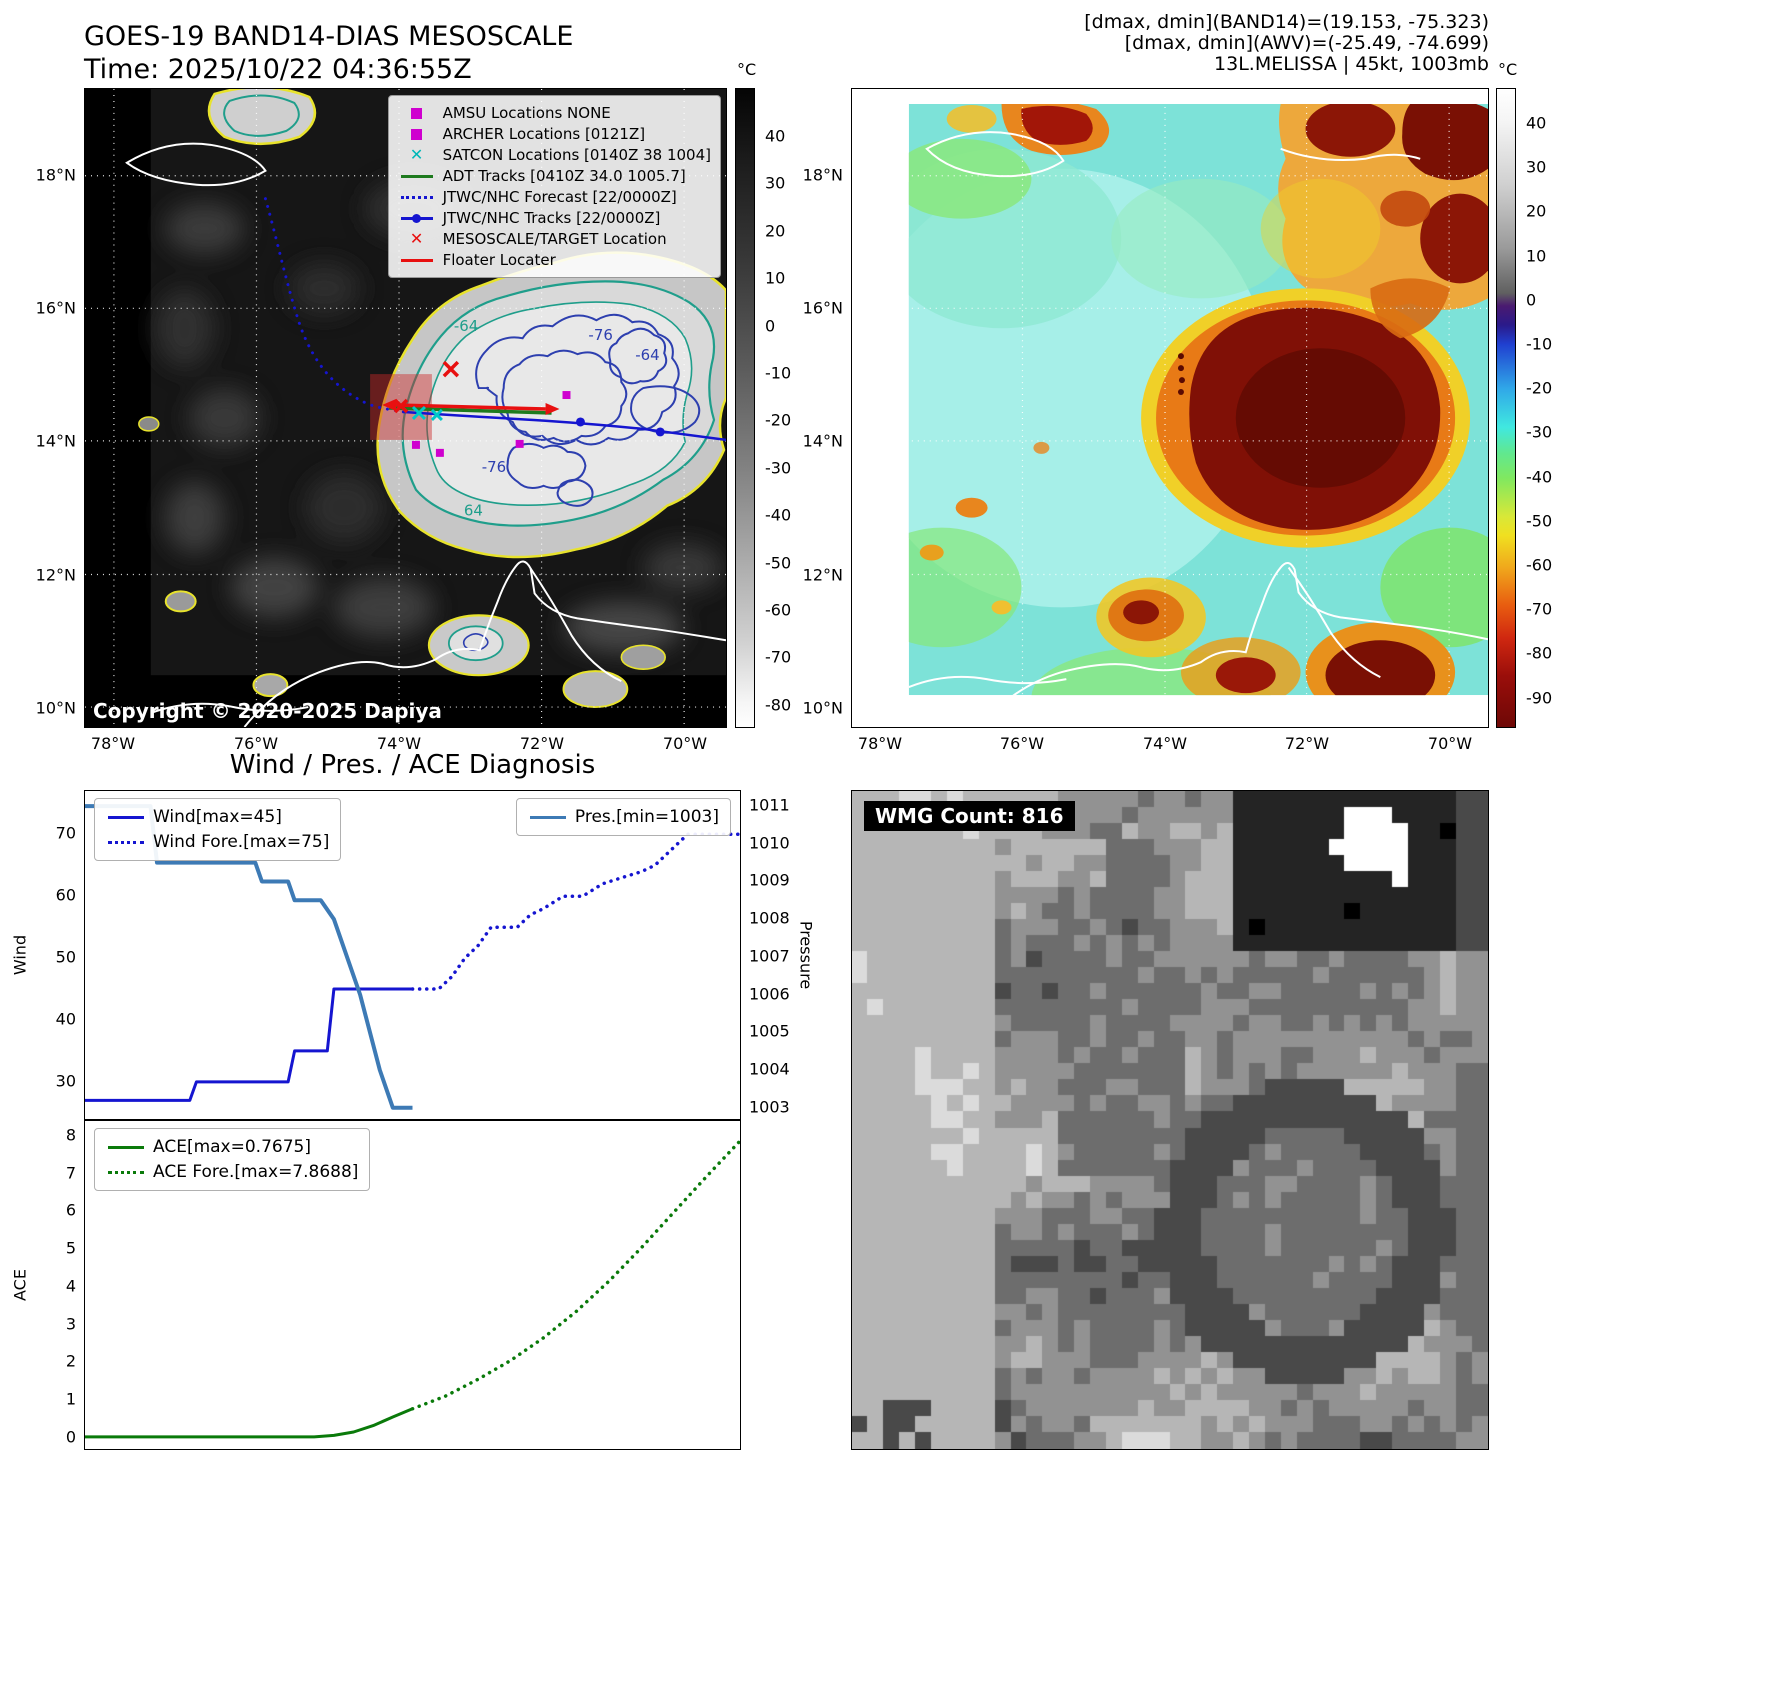 The width and height of the screenshot is (1788, 1690). I want to click on band14-colorbar-unit: °C, so click(747, 69).